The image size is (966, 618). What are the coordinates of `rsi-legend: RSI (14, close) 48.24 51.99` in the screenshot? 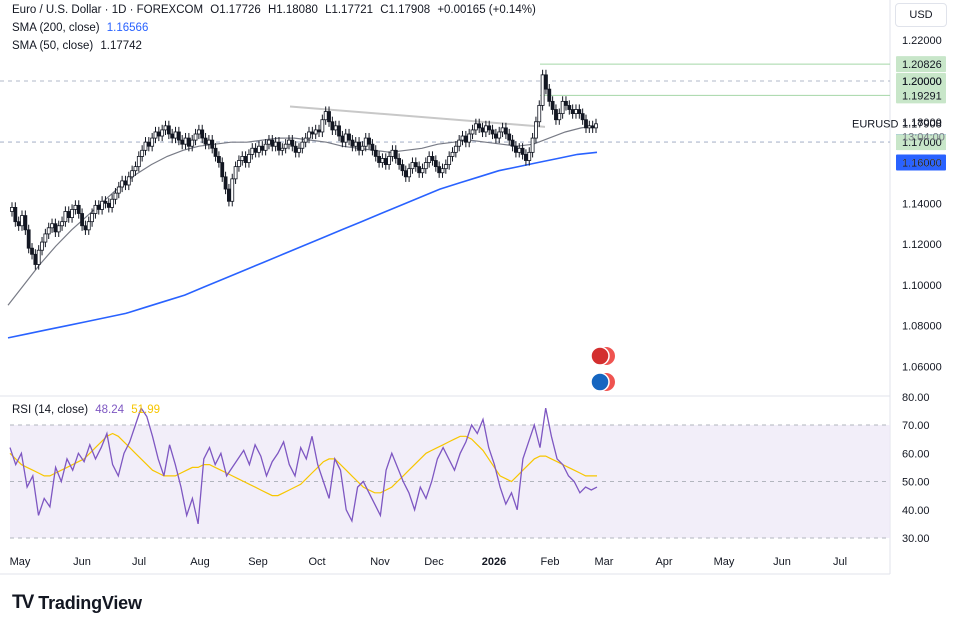 It's located at (88, 410).